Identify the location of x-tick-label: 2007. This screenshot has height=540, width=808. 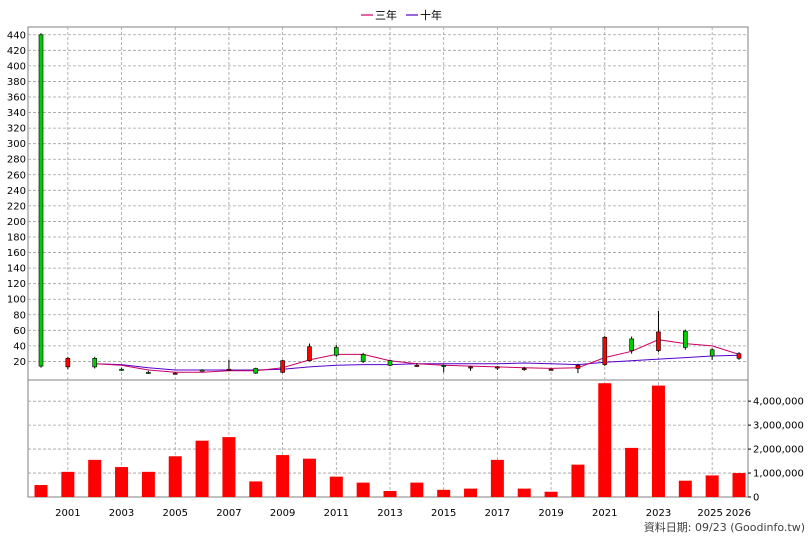
(228, 513).